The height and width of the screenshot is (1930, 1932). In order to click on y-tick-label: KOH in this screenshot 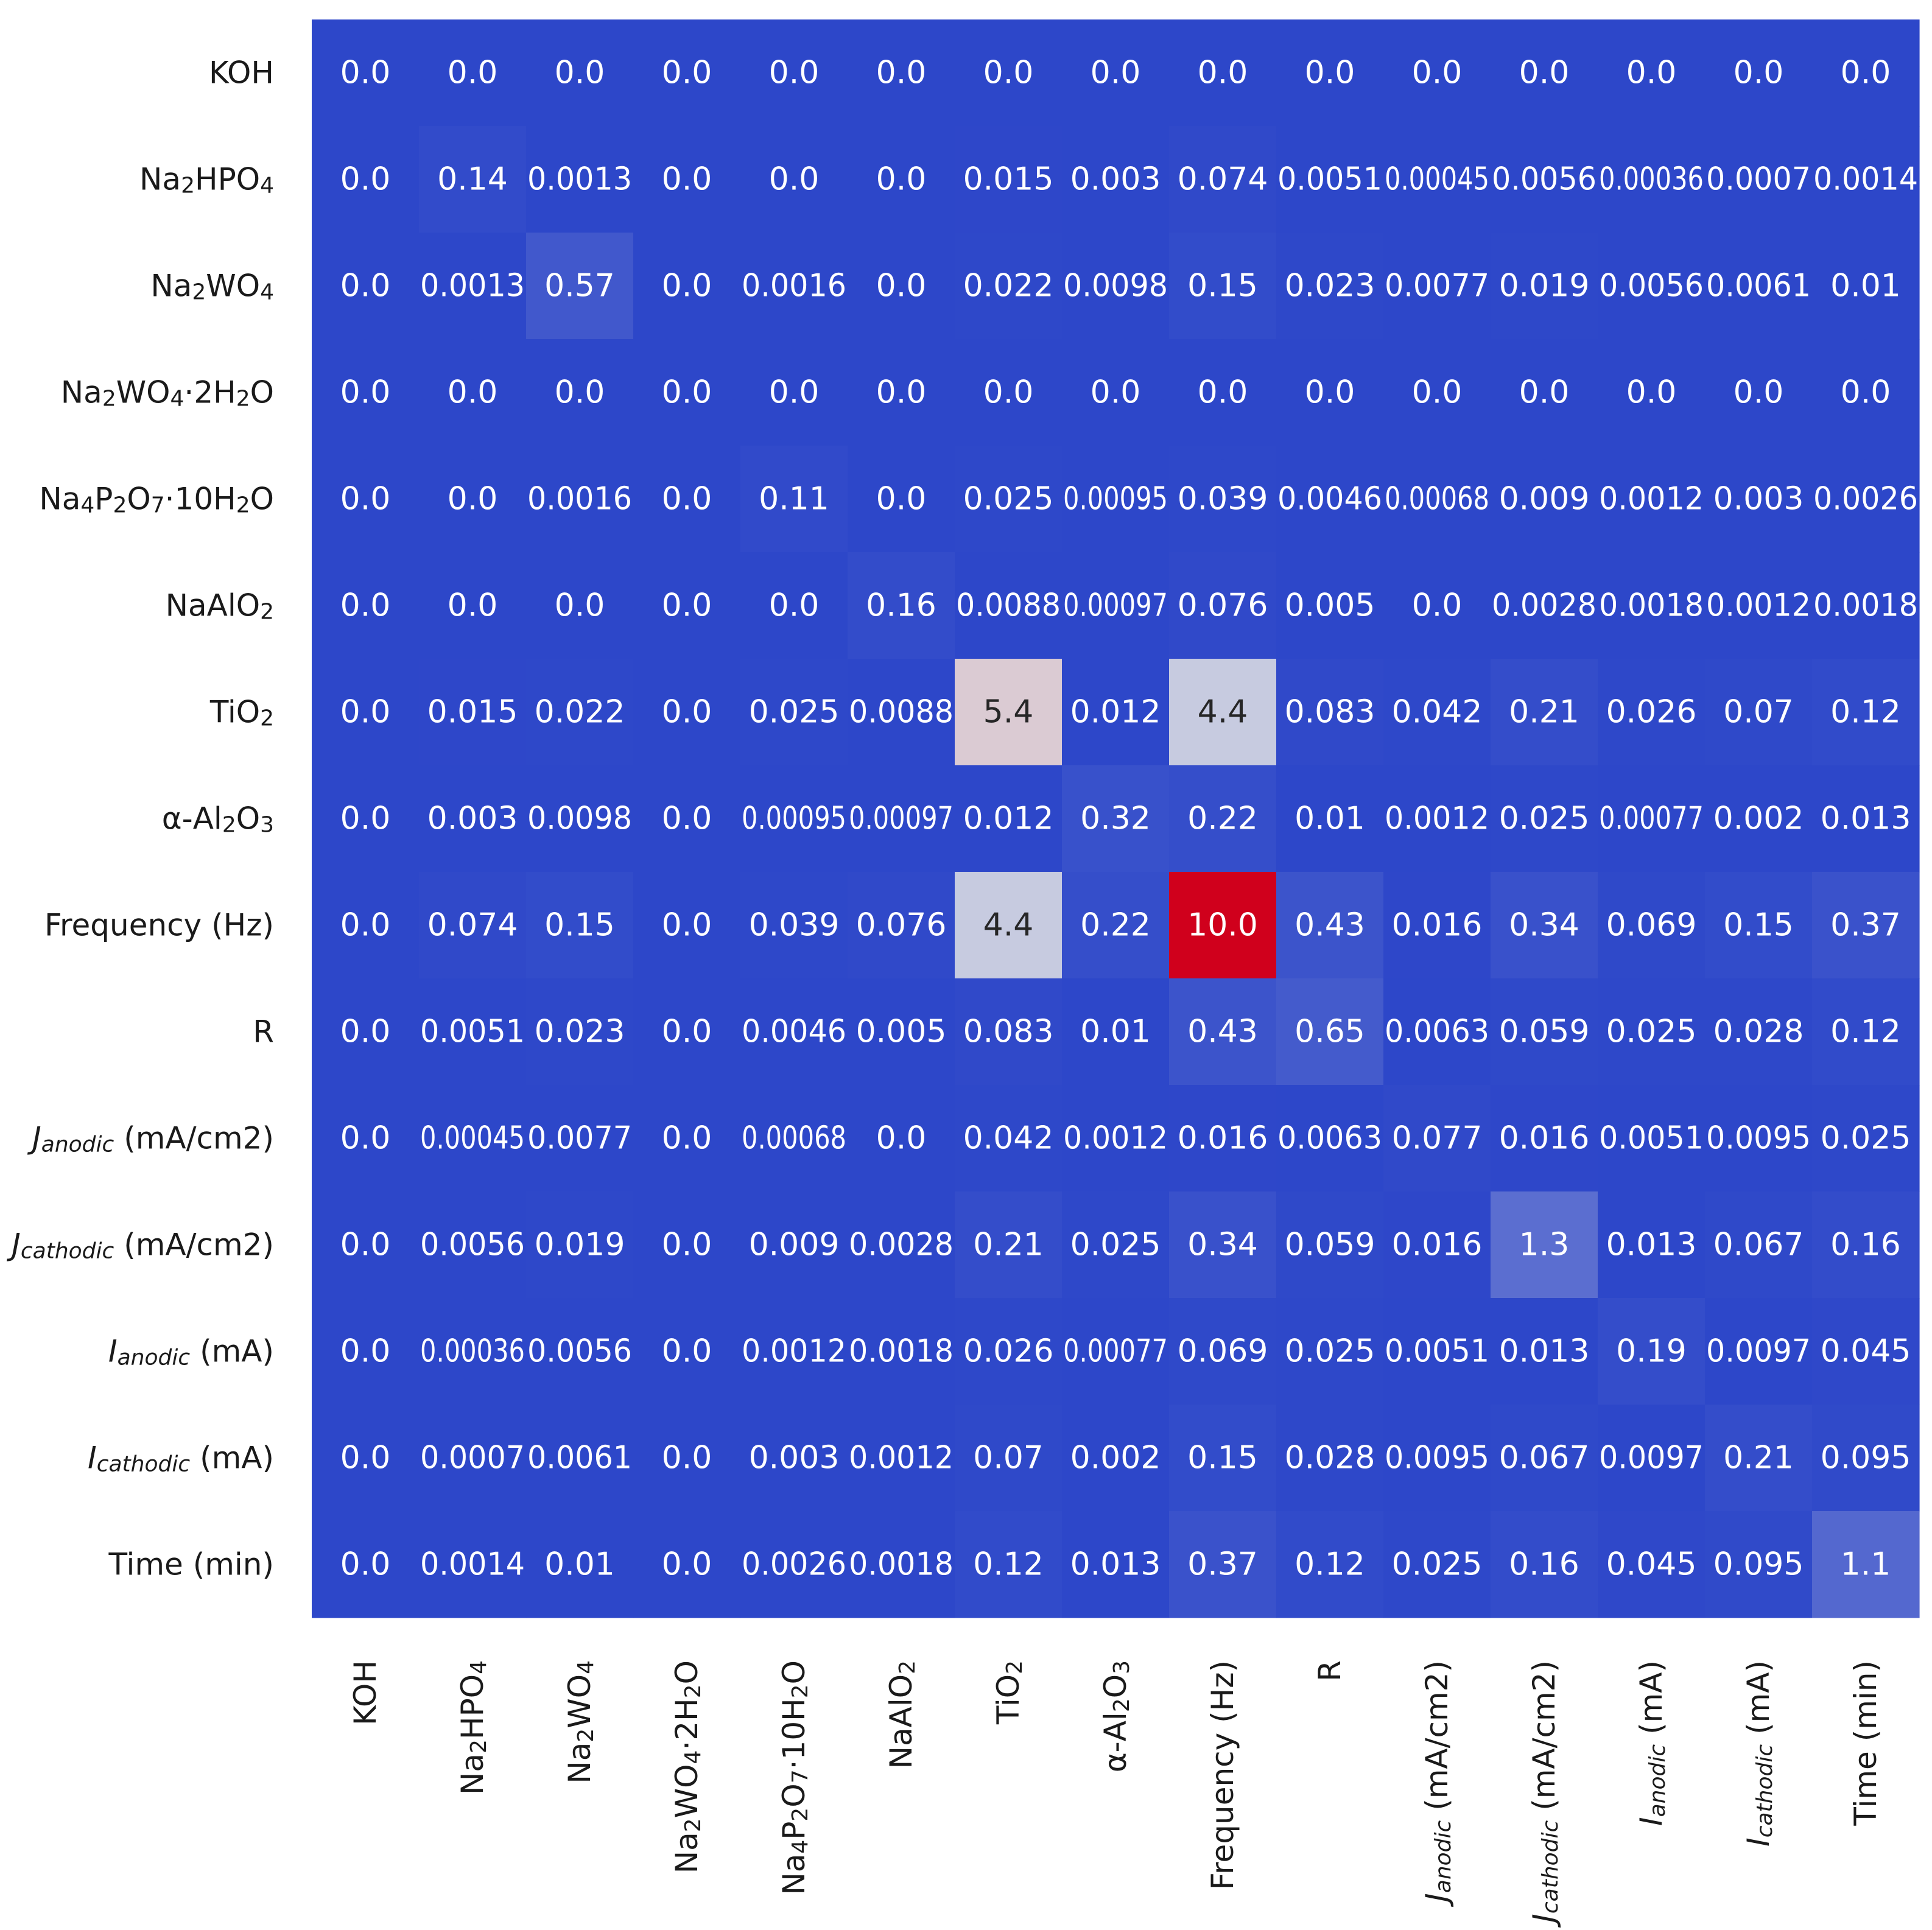, I will do `click(242, 73)`.